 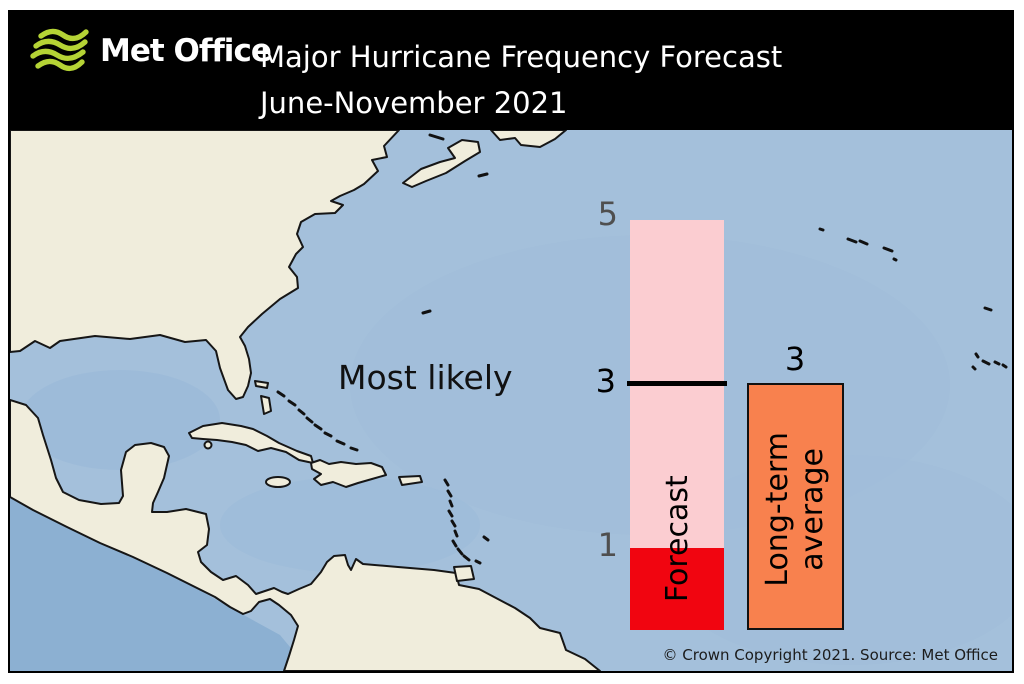 What do you see at coordinates (441, 163) in the screenshot?
I see `nova-scotia-landmass` at bounding box center [441, 163].